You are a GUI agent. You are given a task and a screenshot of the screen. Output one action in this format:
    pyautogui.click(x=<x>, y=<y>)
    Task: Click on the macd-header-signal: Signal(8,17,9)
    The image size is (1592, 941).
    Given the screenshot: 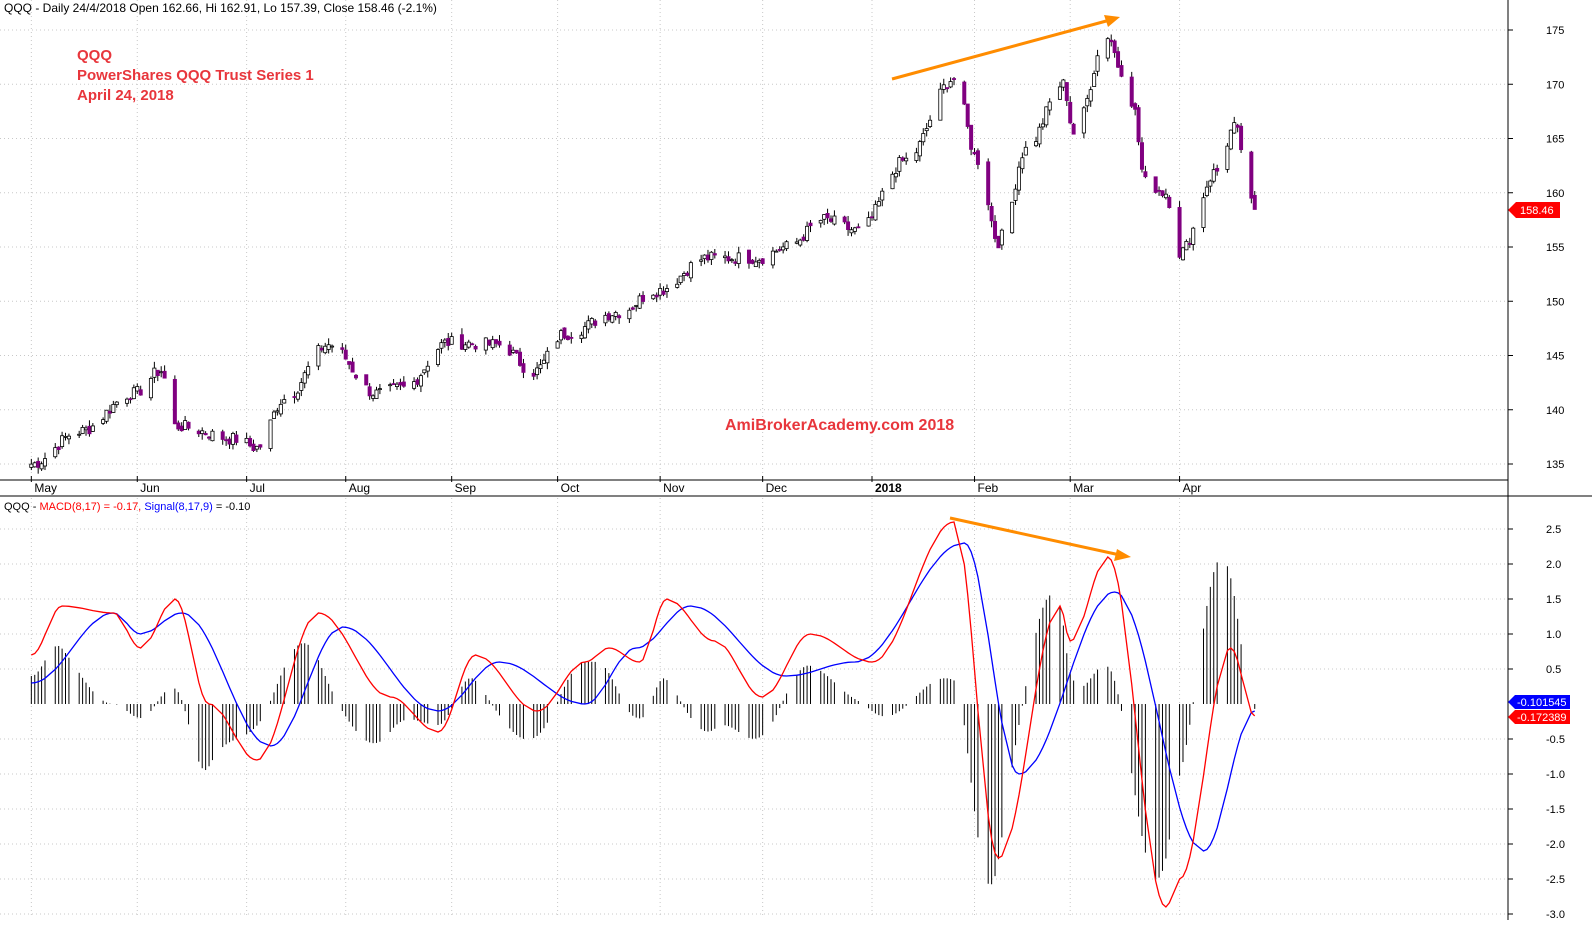 What is the action you would take?
    pyautogui.click(x=178, y=507)
    